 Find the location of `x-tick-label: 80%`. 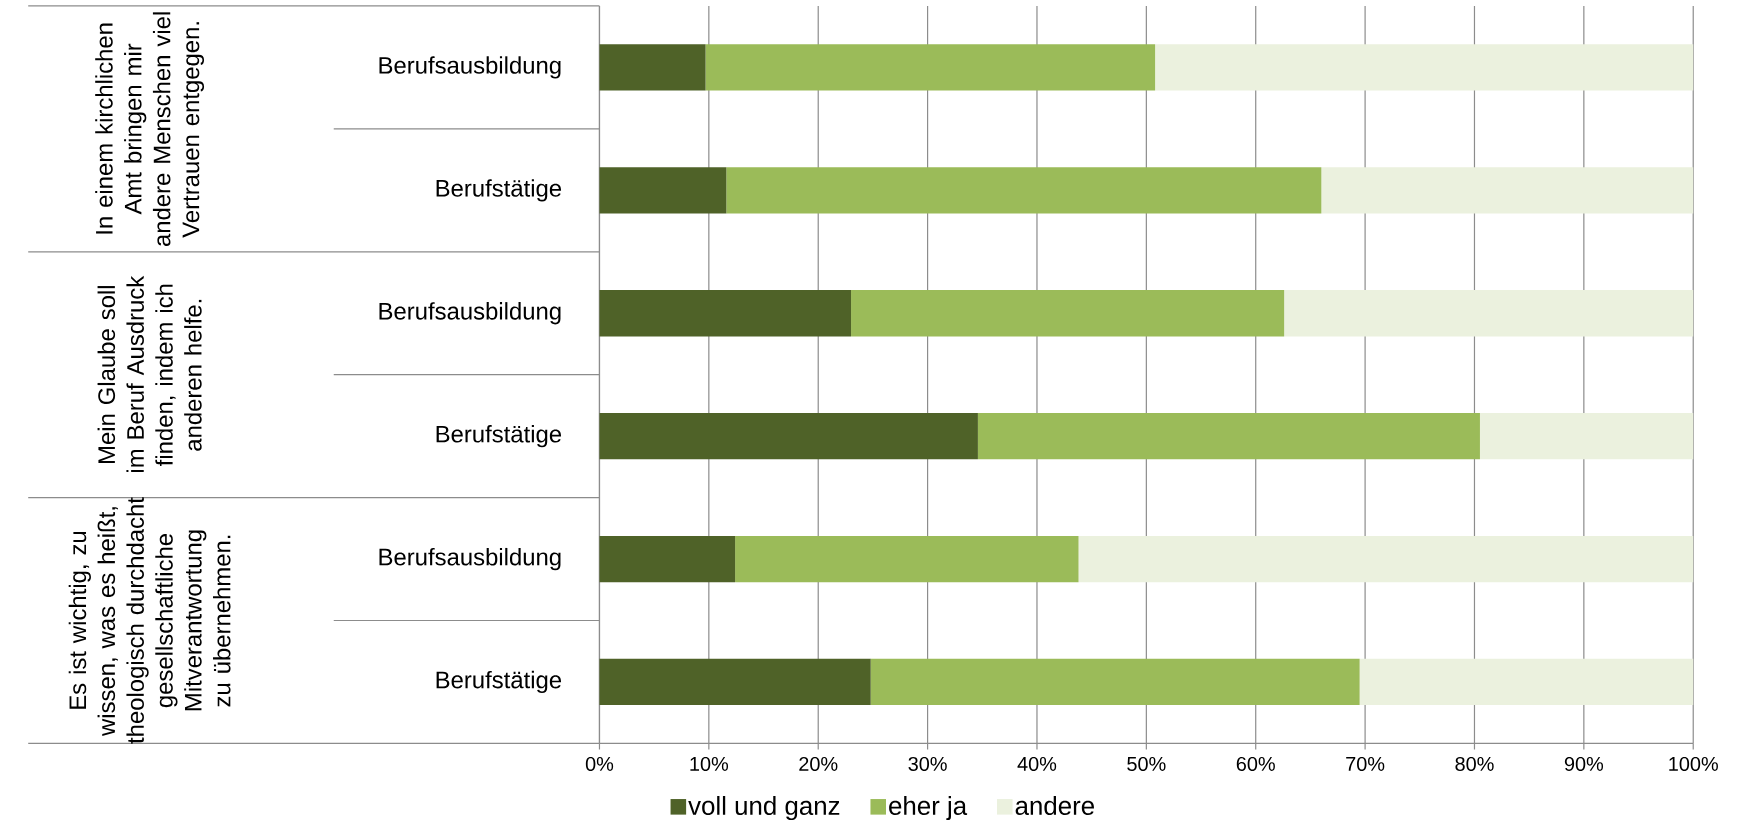

x-tick-label: 80% is located at coordinates (1474, 763).